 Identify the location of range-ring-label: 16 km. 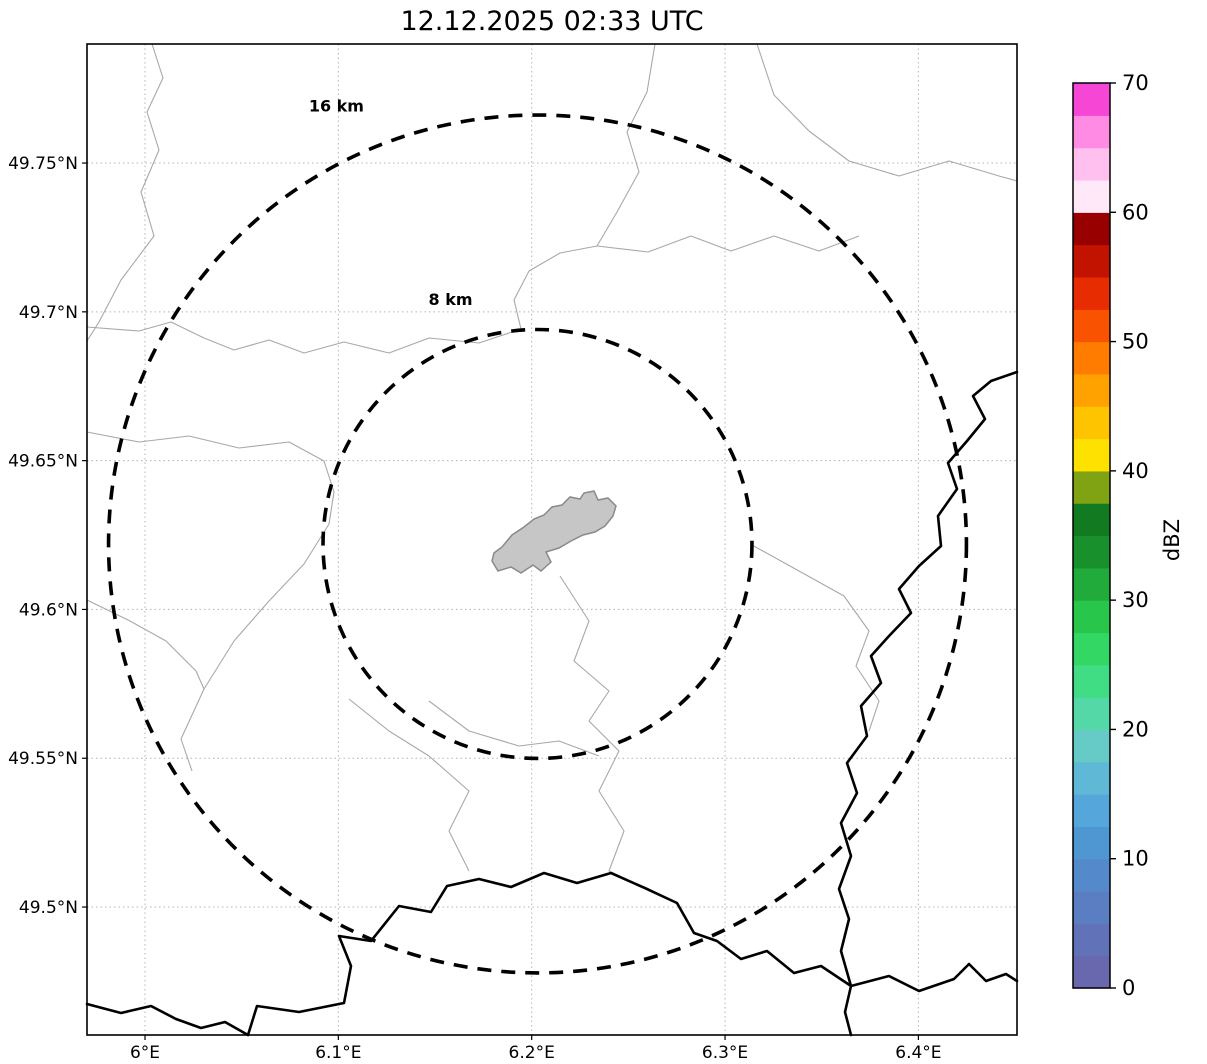
(336, 105).